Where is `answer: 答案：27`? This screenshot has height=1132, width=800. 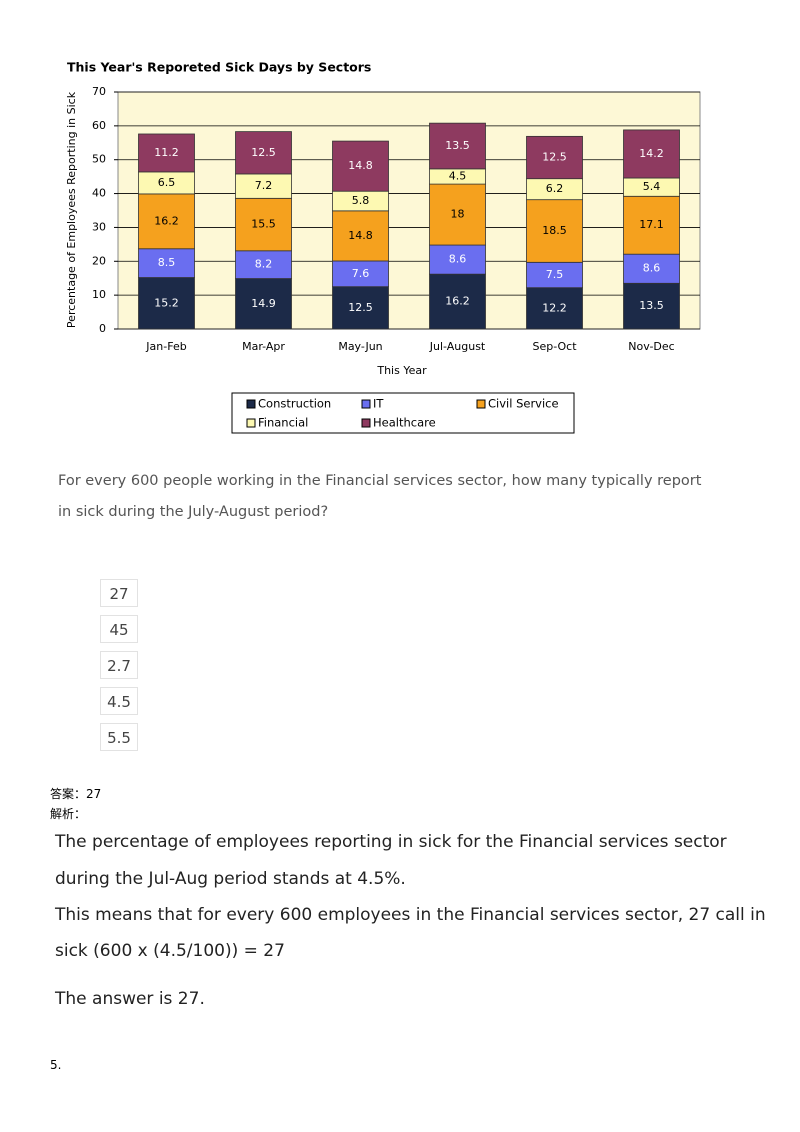 answer: 答案：27 is located at coordinates (76, 794).